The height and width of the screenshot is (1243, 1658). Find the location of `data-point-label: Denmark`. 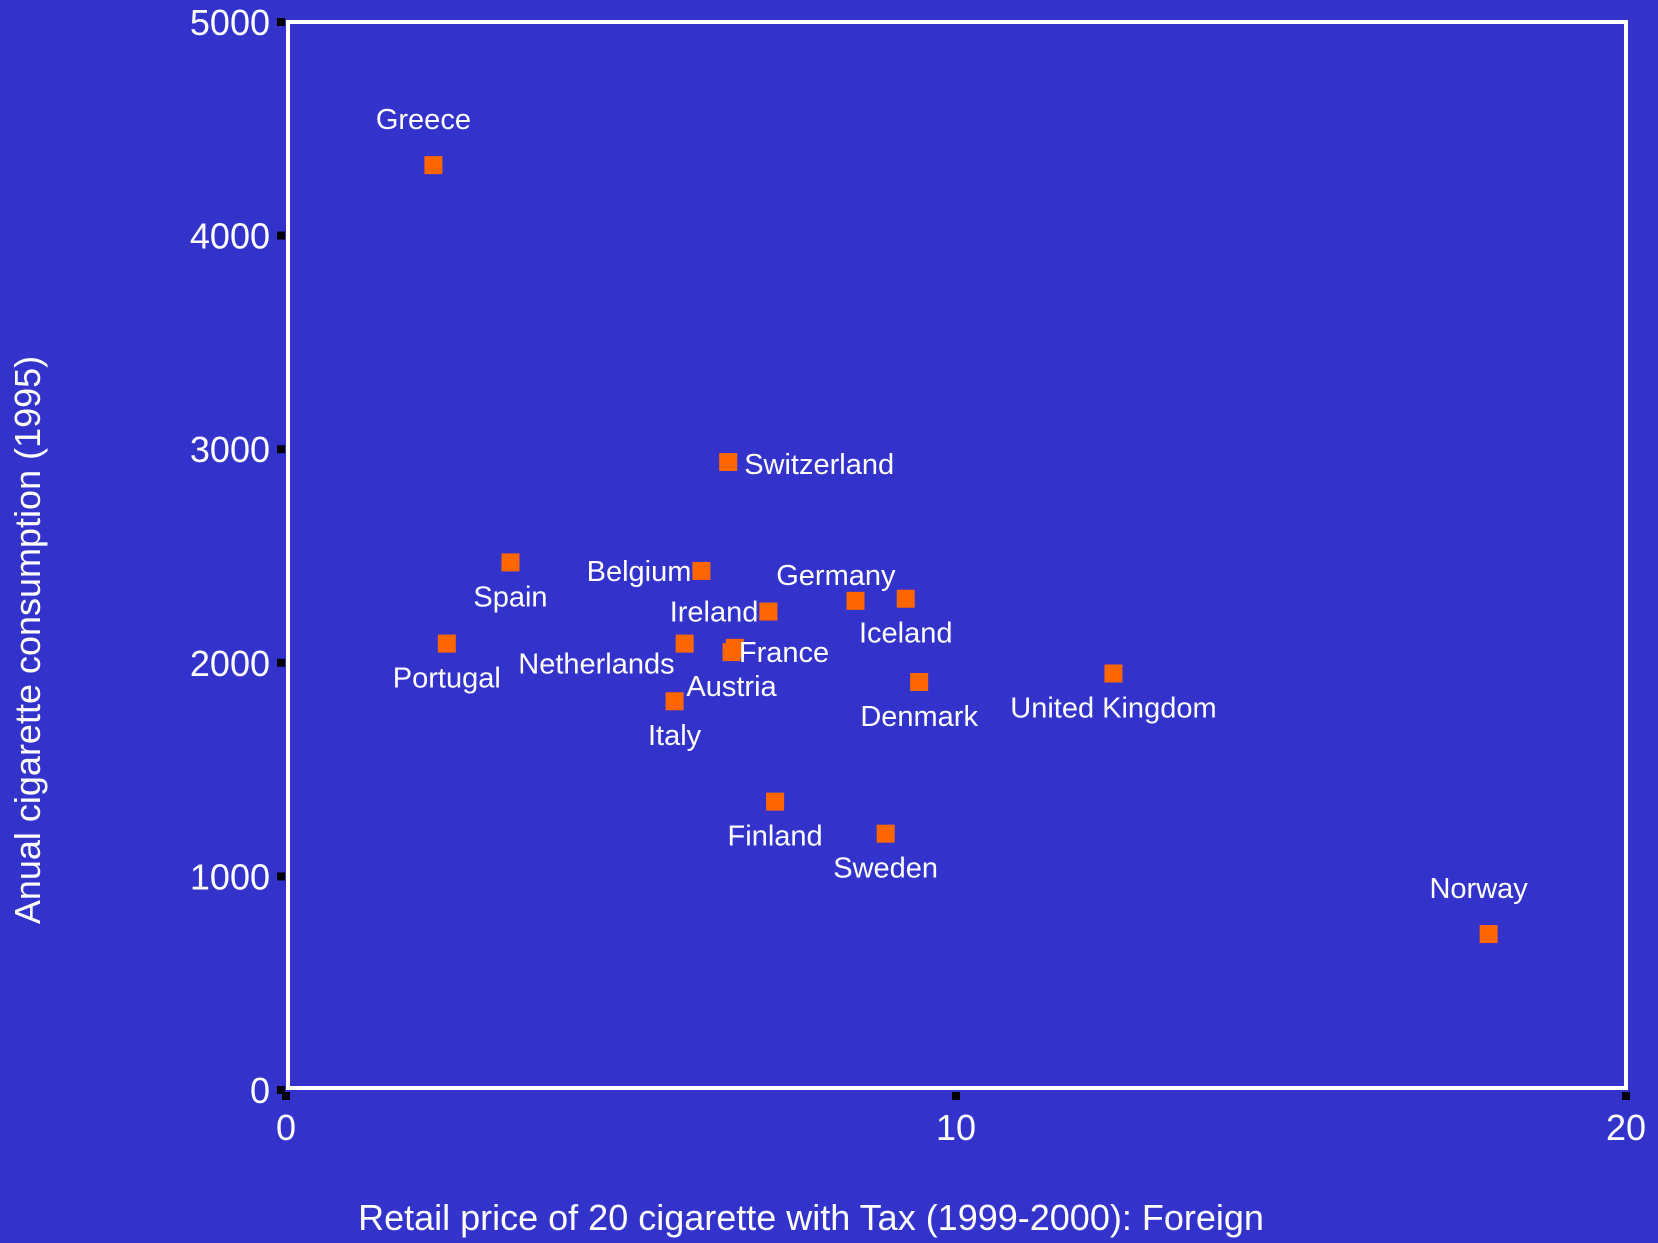

data-point-label: Denmark is located at coordinates (919, 717).